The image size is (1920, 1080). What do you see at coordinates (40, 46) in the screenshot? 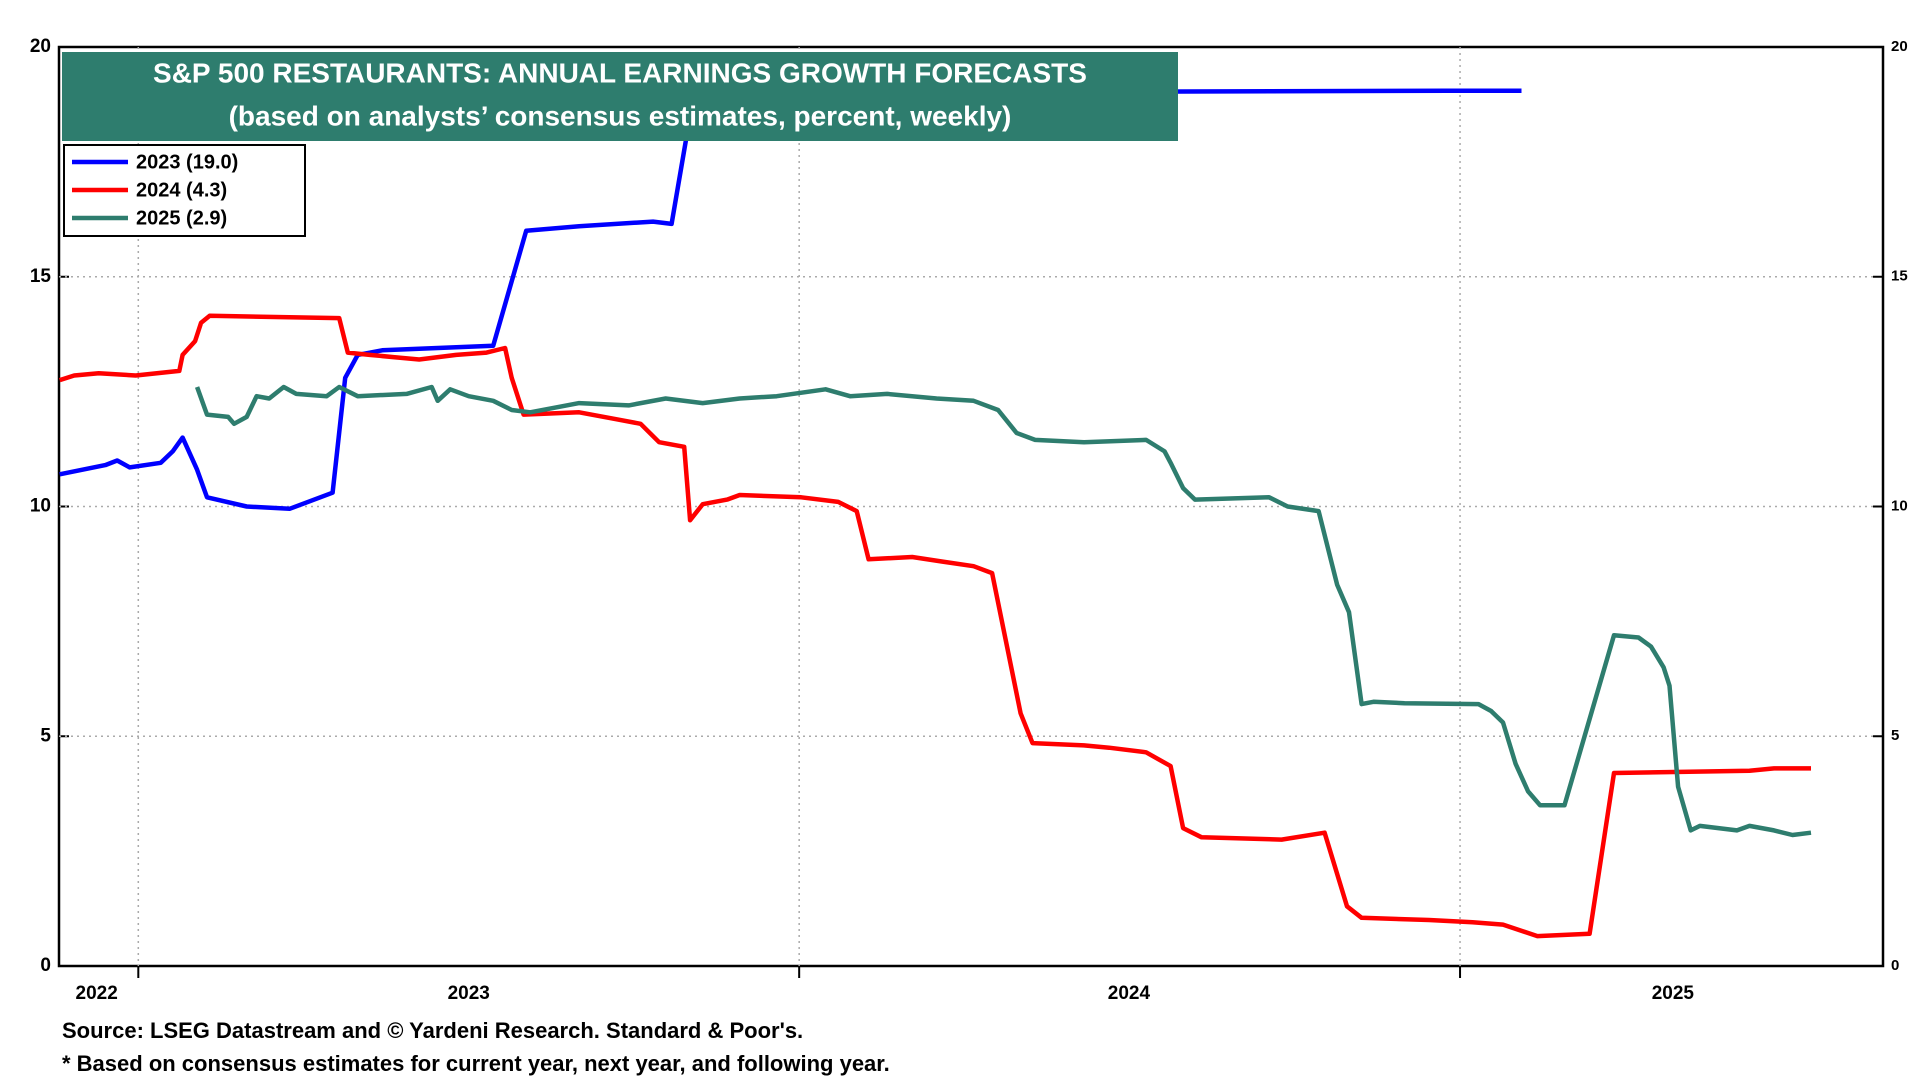
I see `y-tick-label: 20` at bounding box center [40, 46].